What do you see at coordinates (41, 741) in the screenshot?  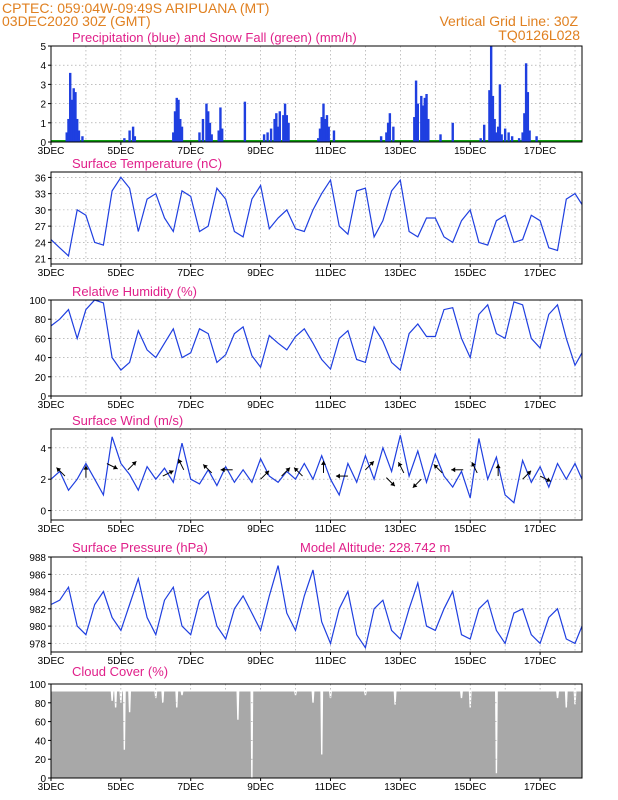 I see `y-tick-label: 40` at bounding box center [41, 741].